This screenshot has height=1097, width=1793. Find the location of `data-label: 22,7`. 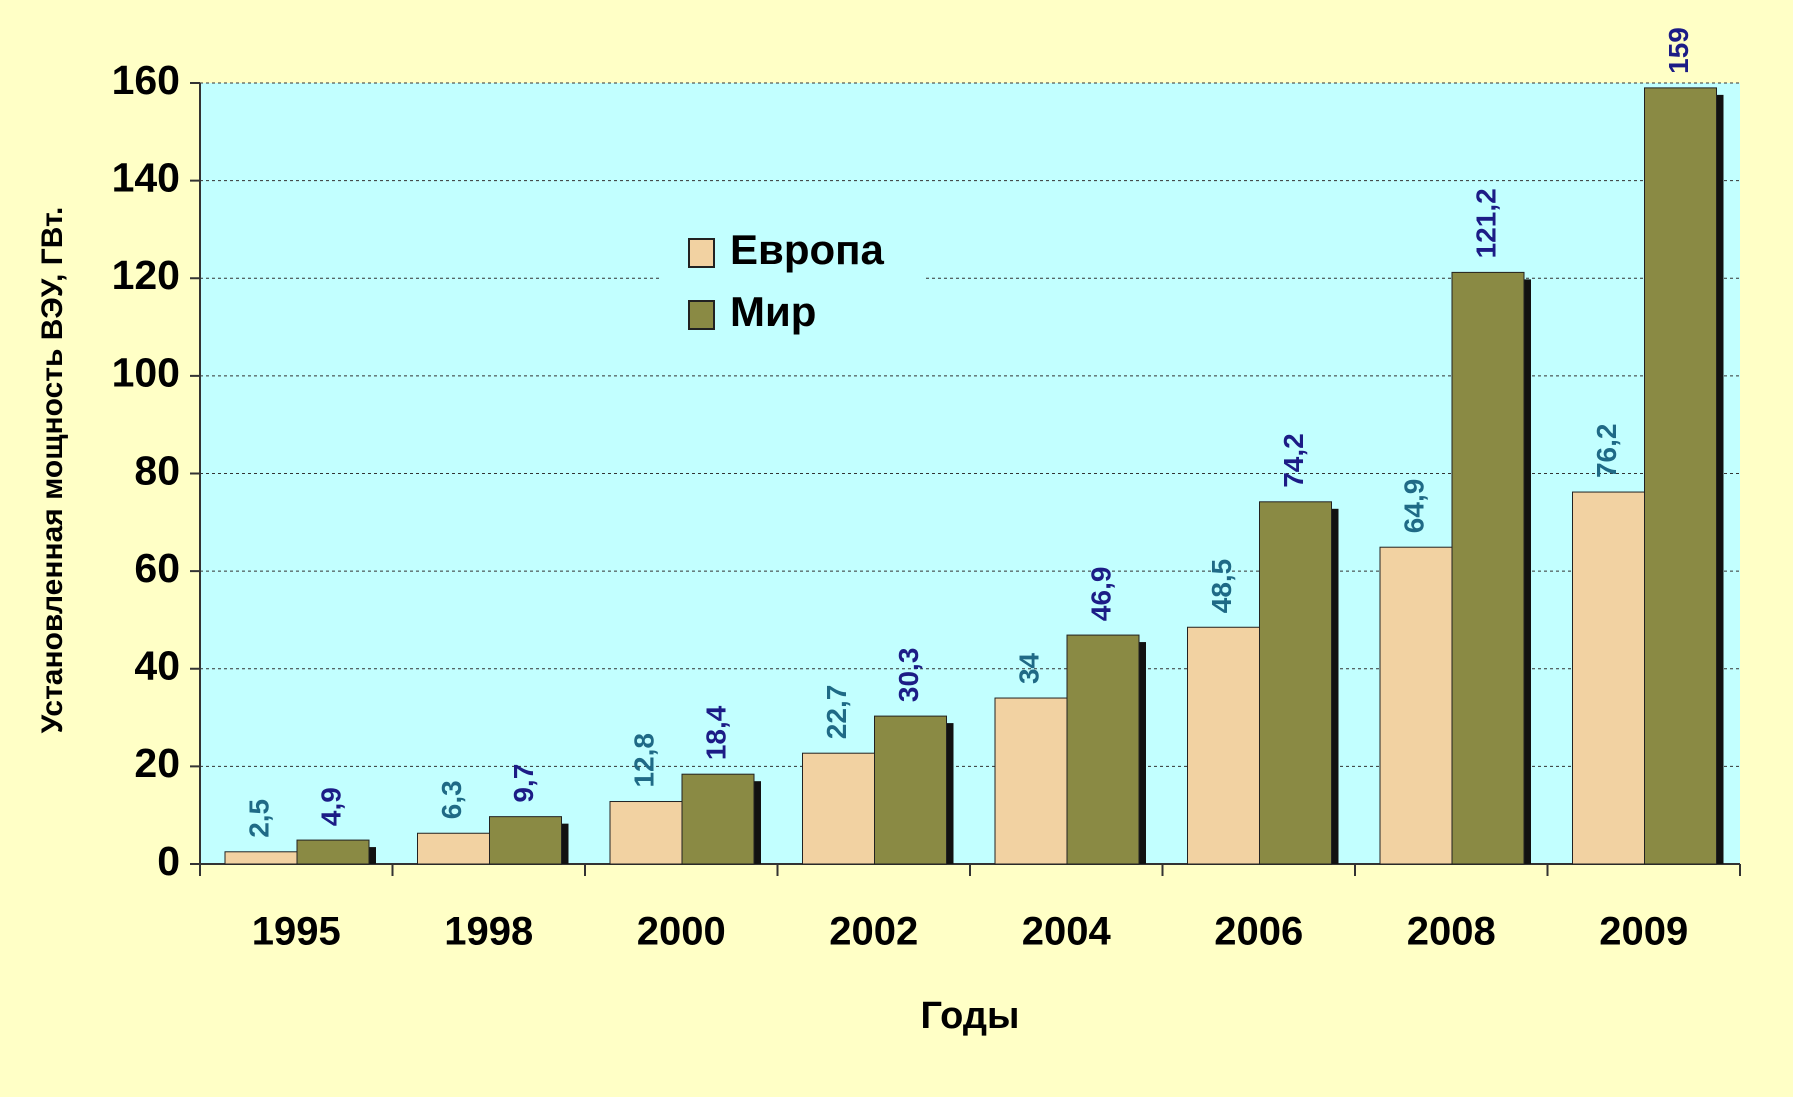

data-label: 22,7 is located at coordinates (836, 712).